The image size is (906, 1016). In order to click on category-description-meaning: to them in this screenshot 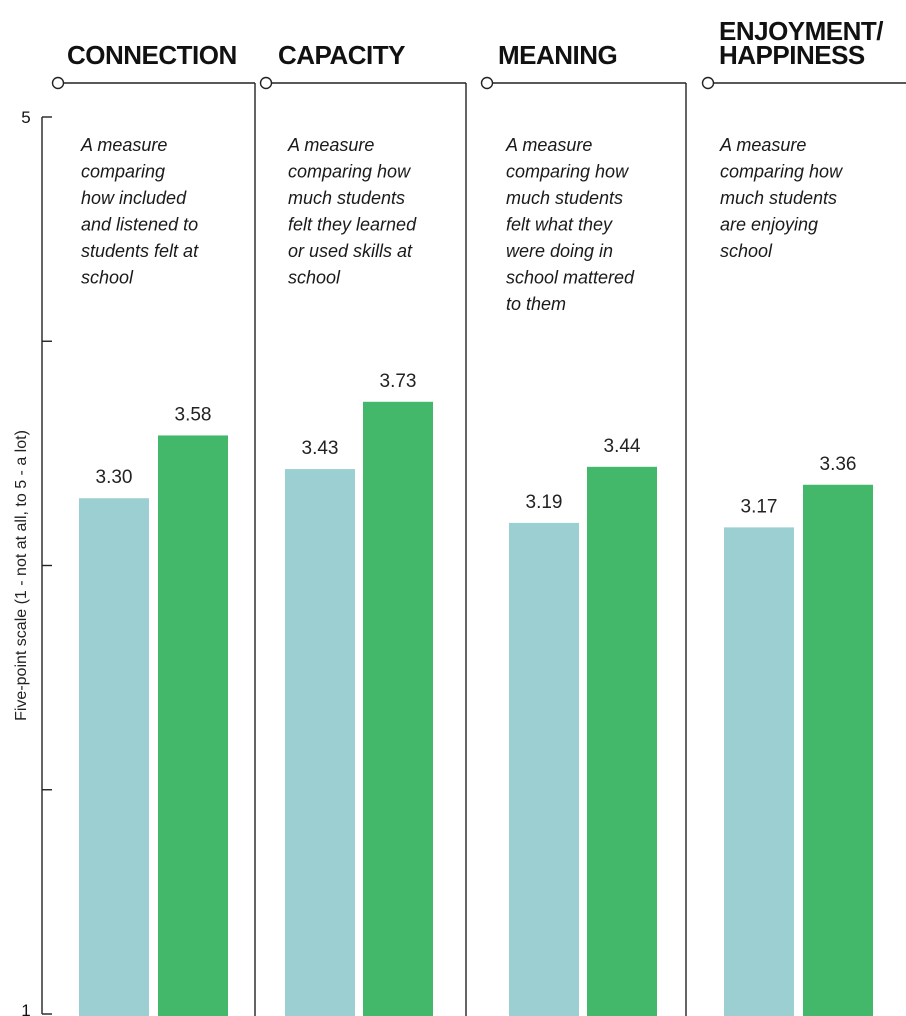, I will do `click(536, 304)`.